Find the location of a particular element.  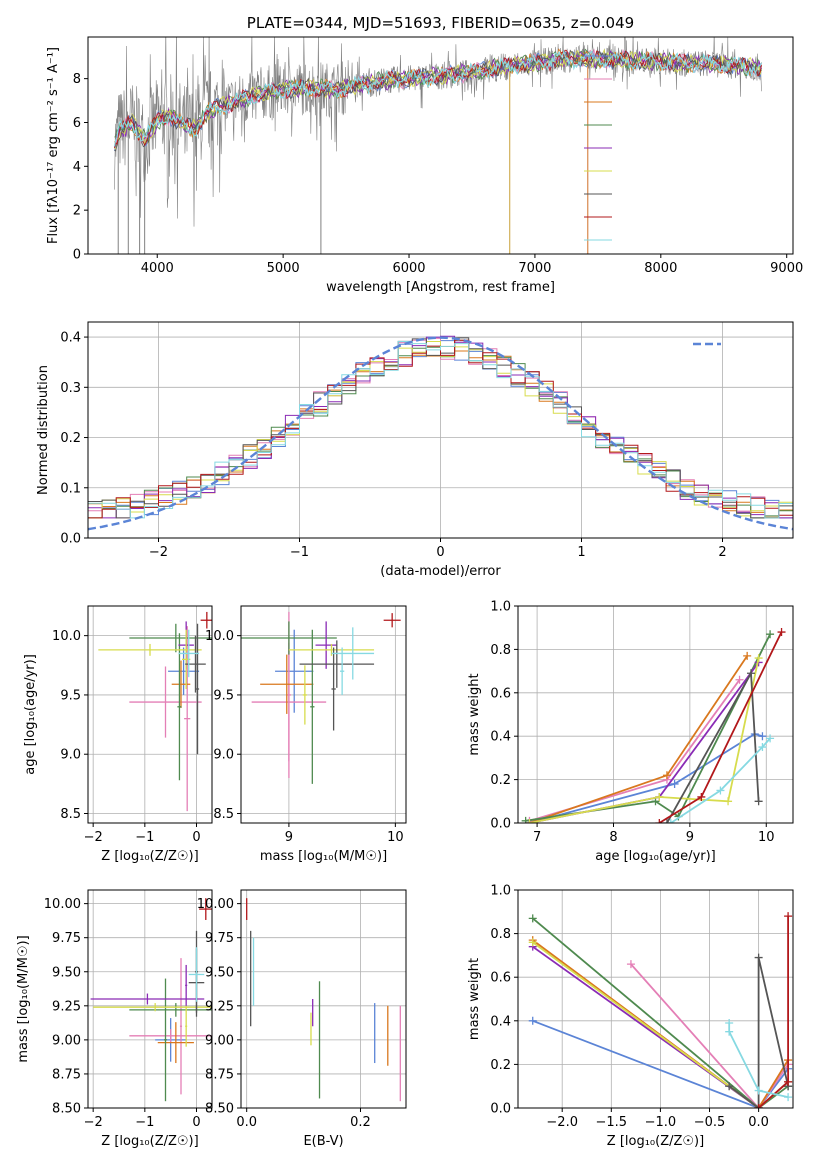

y-tick-label: 8 is located at coordinates (77, 79).